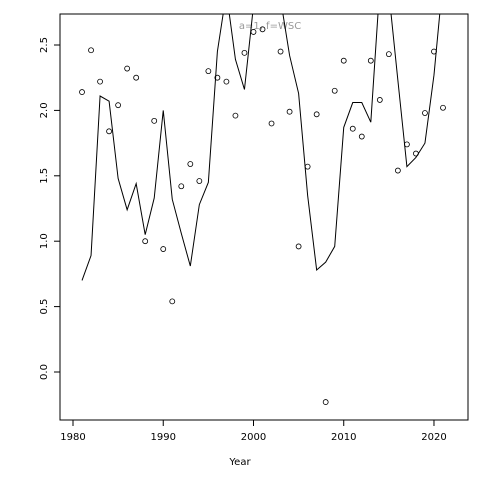  I want to click on y-tick-label: 1.0, so click(44, 241).